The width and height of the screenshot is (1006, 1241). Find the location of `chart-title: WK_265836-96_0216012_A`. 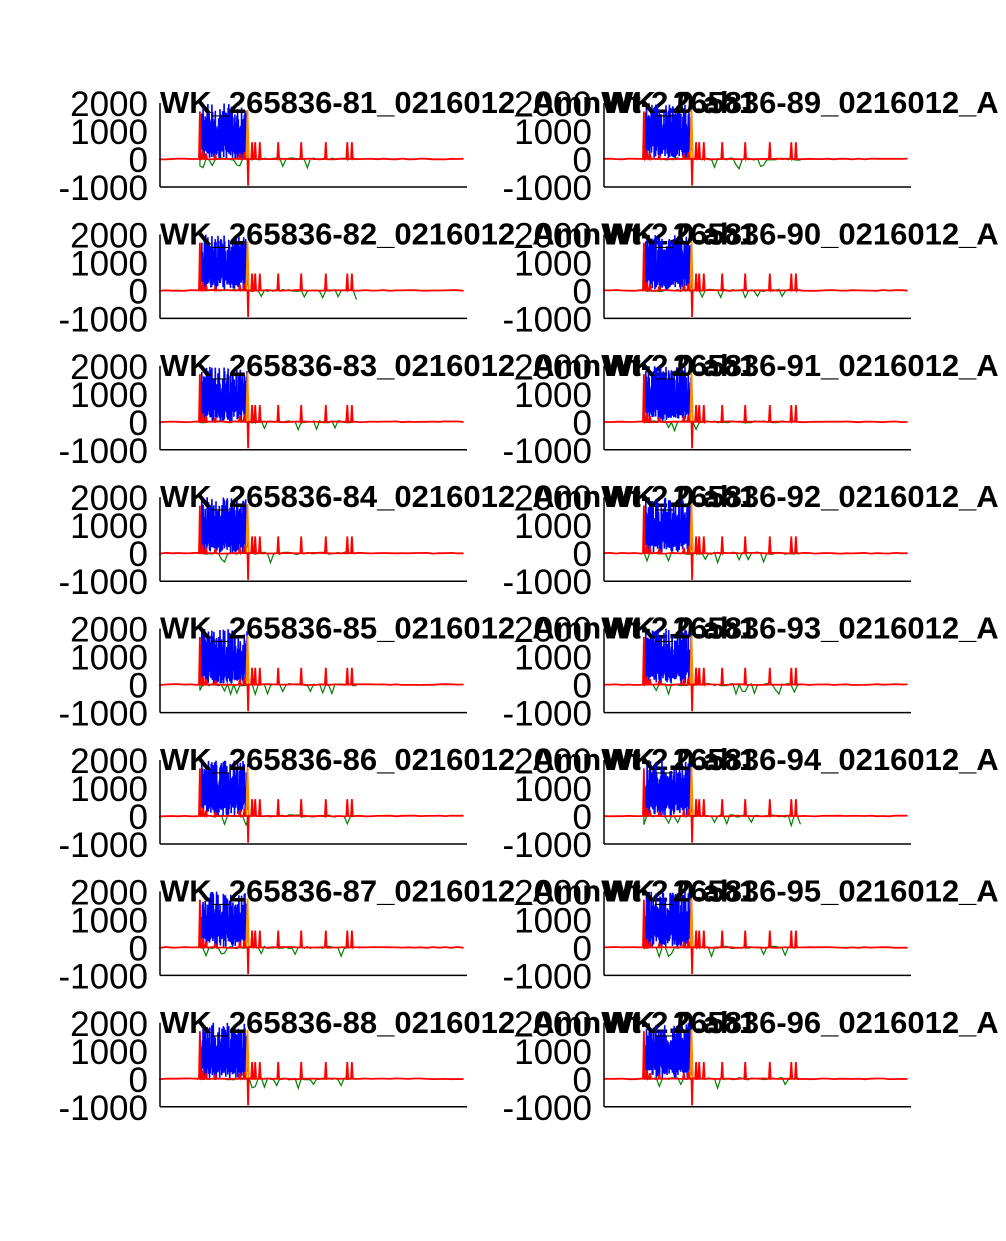

chart-title: WK_265836-96_0216012_A is located at coordinates (801, 1022).